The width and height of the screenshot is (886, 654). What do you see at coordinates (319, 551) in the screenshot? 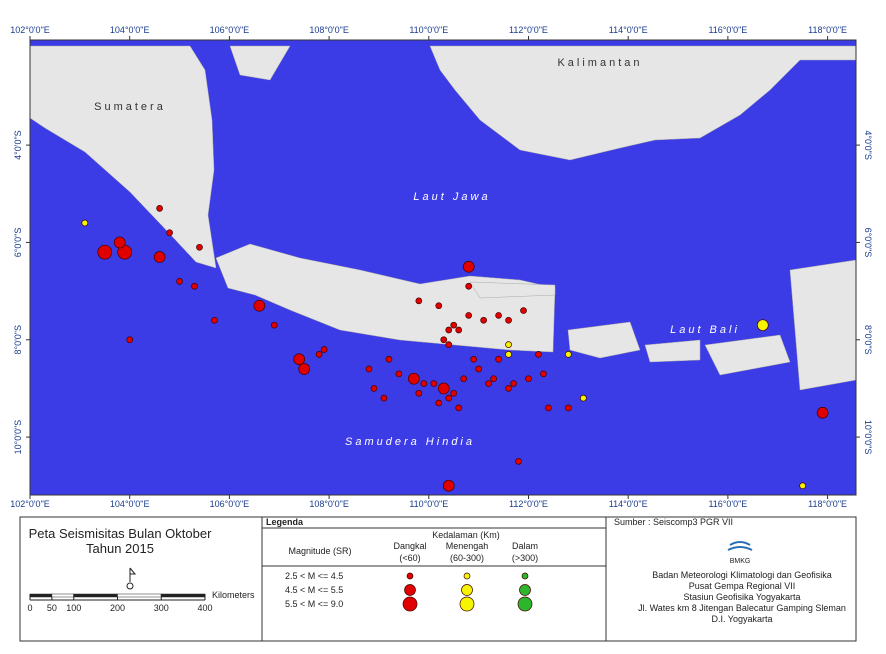
I see `legend-heading: Magnitude (SR)` at bounding box center [319, 551].